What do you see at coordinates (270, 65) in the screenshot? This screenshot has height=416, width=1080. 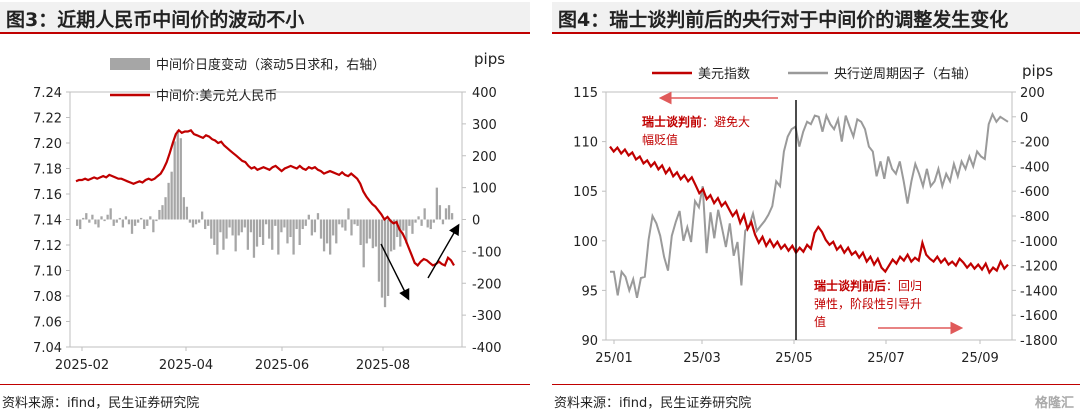 I see `legend-label-bar: 中间价日度变动（滚动5日求和，右轴）` at bounding box center [270, 65].